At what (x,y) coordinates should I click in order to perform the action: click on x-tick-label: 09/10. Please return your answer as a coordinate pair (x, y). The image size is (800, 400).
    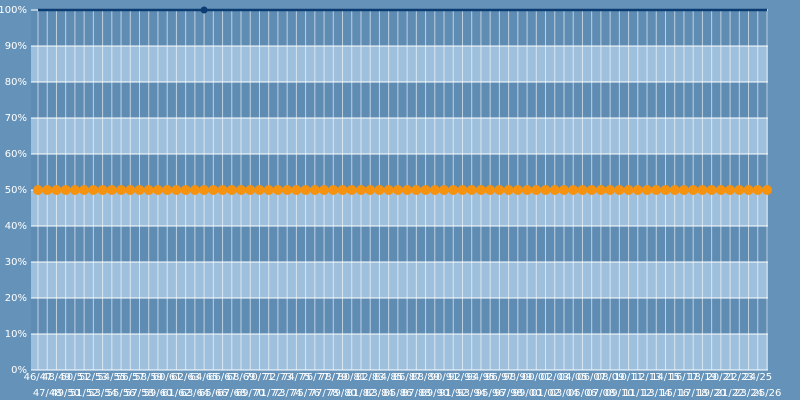
    Looking at the image, I should click on (619, 393).